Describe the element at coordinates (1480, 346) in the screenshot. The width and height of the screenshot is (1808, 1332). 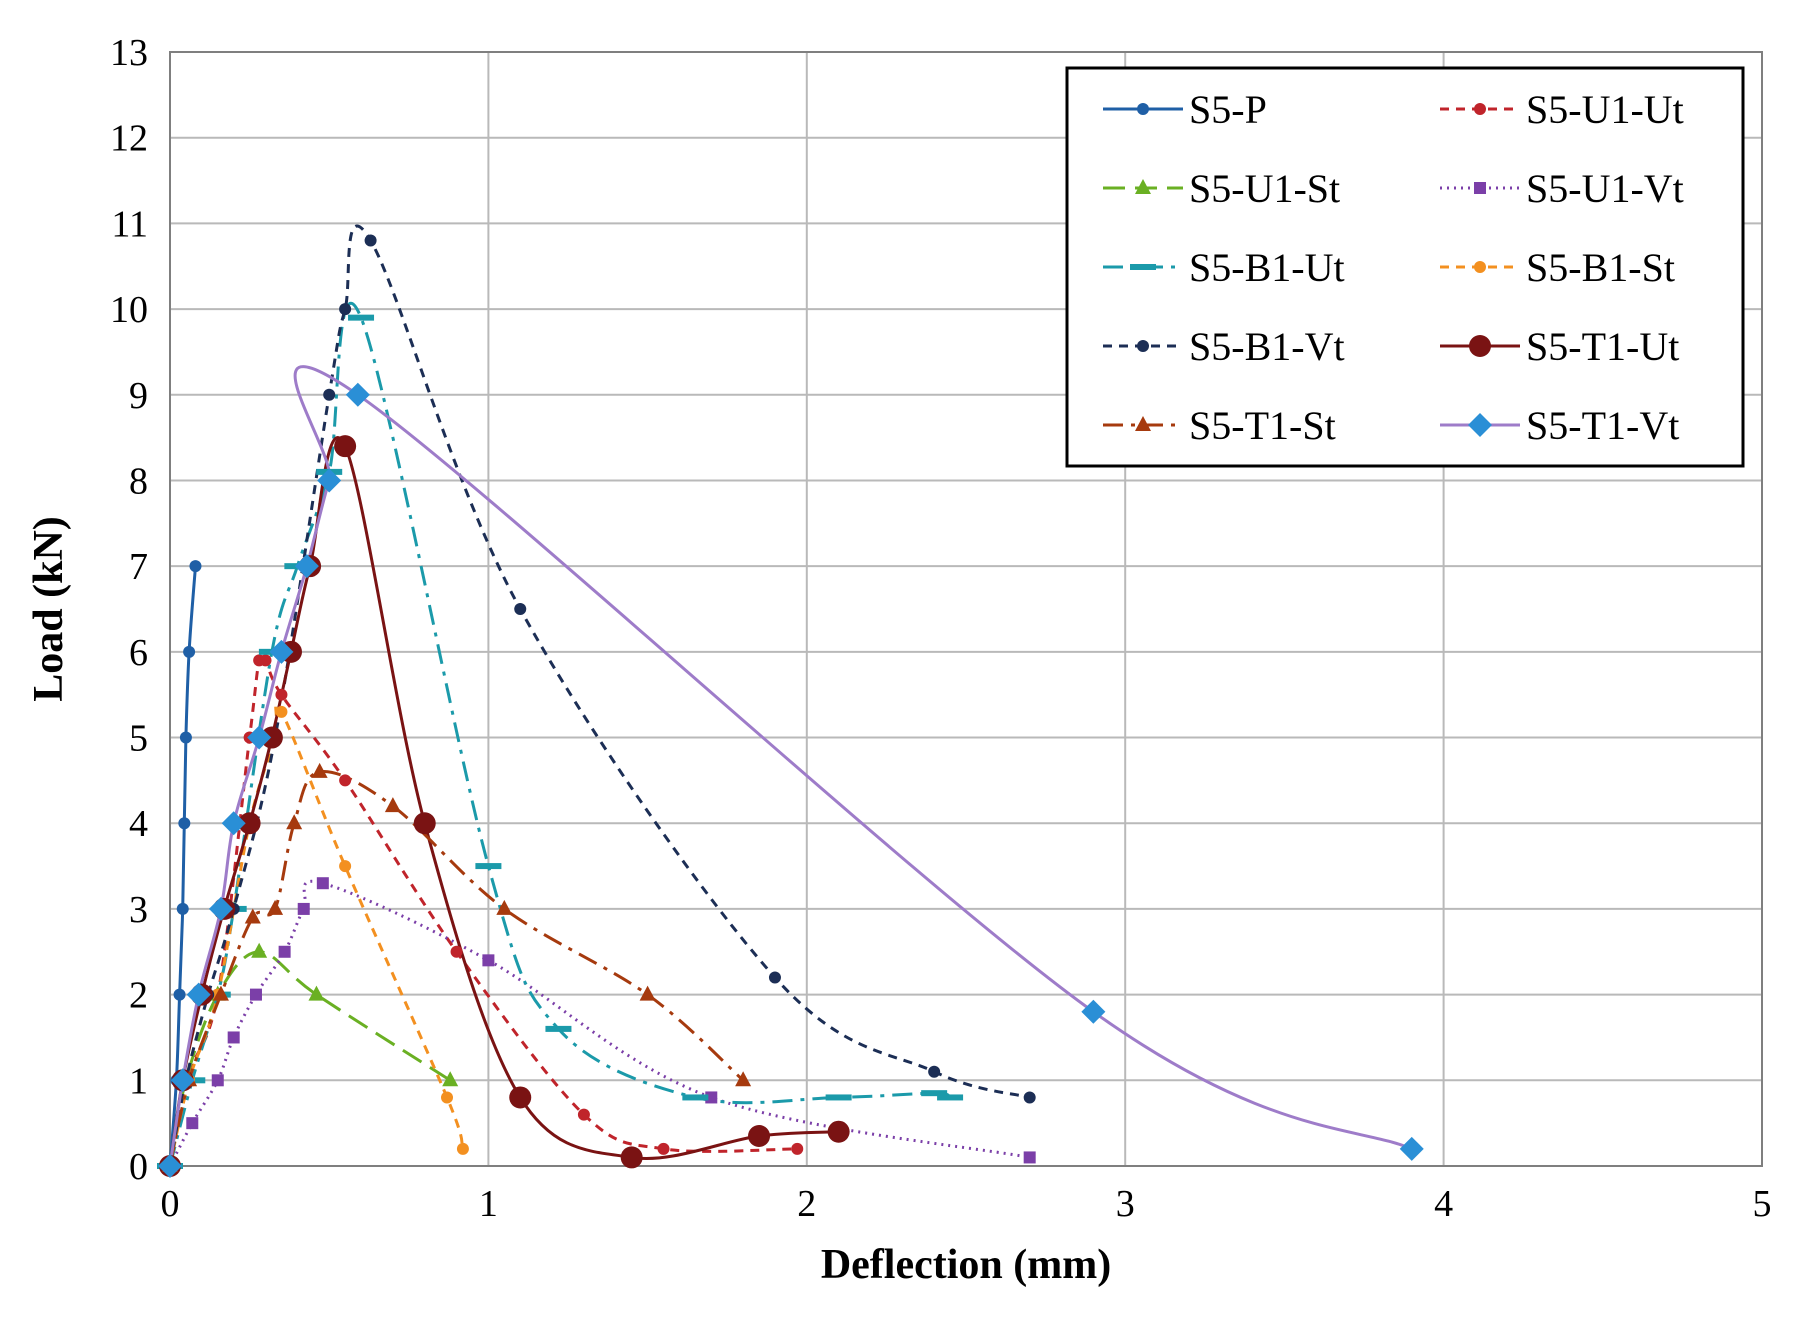
I see `legend-marker-s5-t1-ut` at that location.